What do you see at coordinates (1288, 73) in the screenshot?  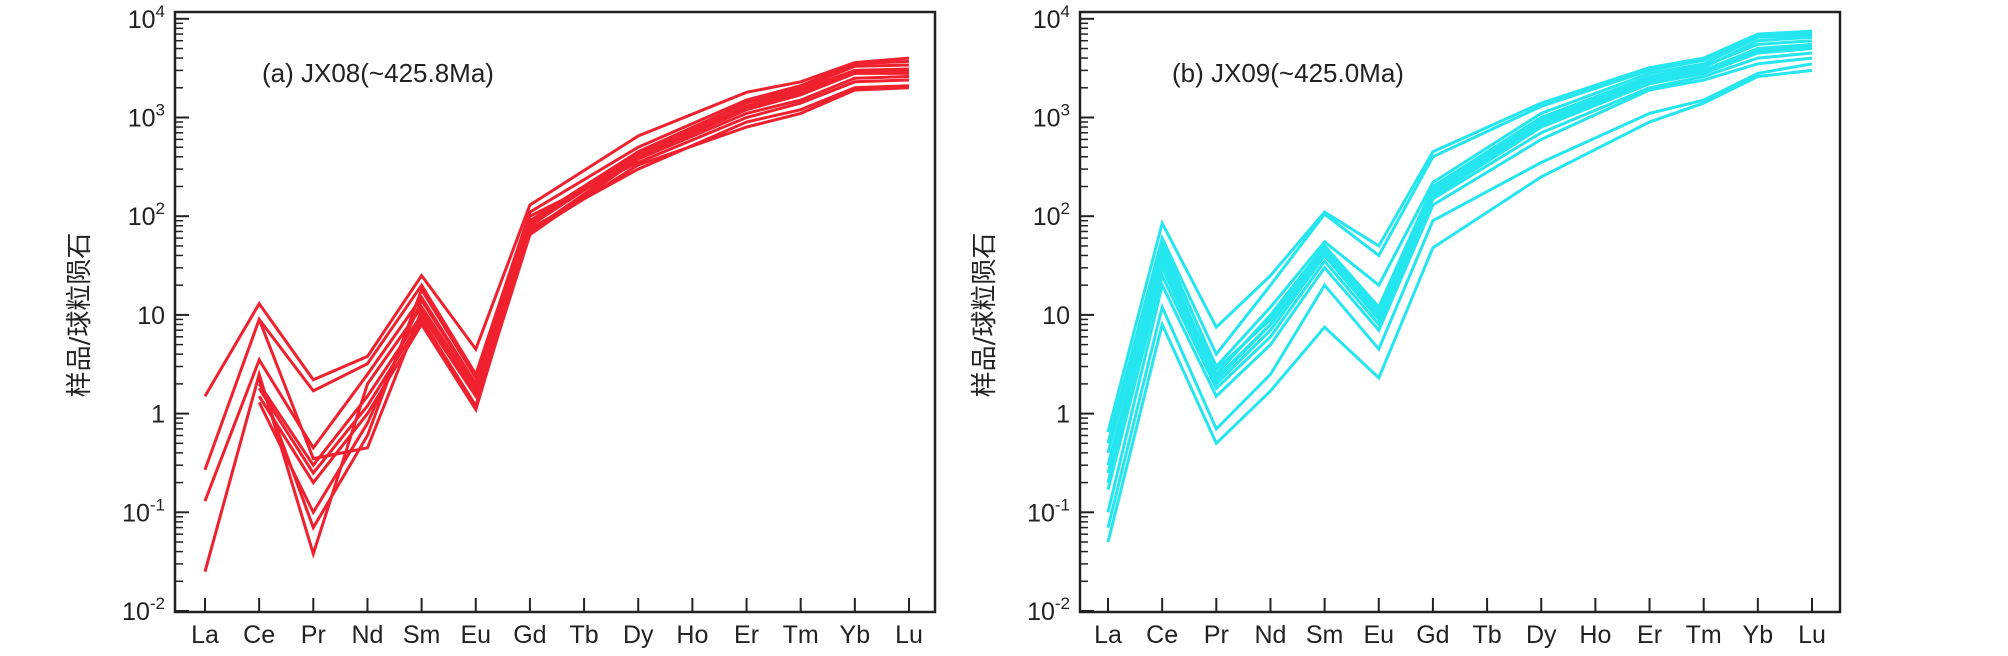 I see `panel-title: (b) JX09(~425.0Ma)` at bounding box center [1288, 73].